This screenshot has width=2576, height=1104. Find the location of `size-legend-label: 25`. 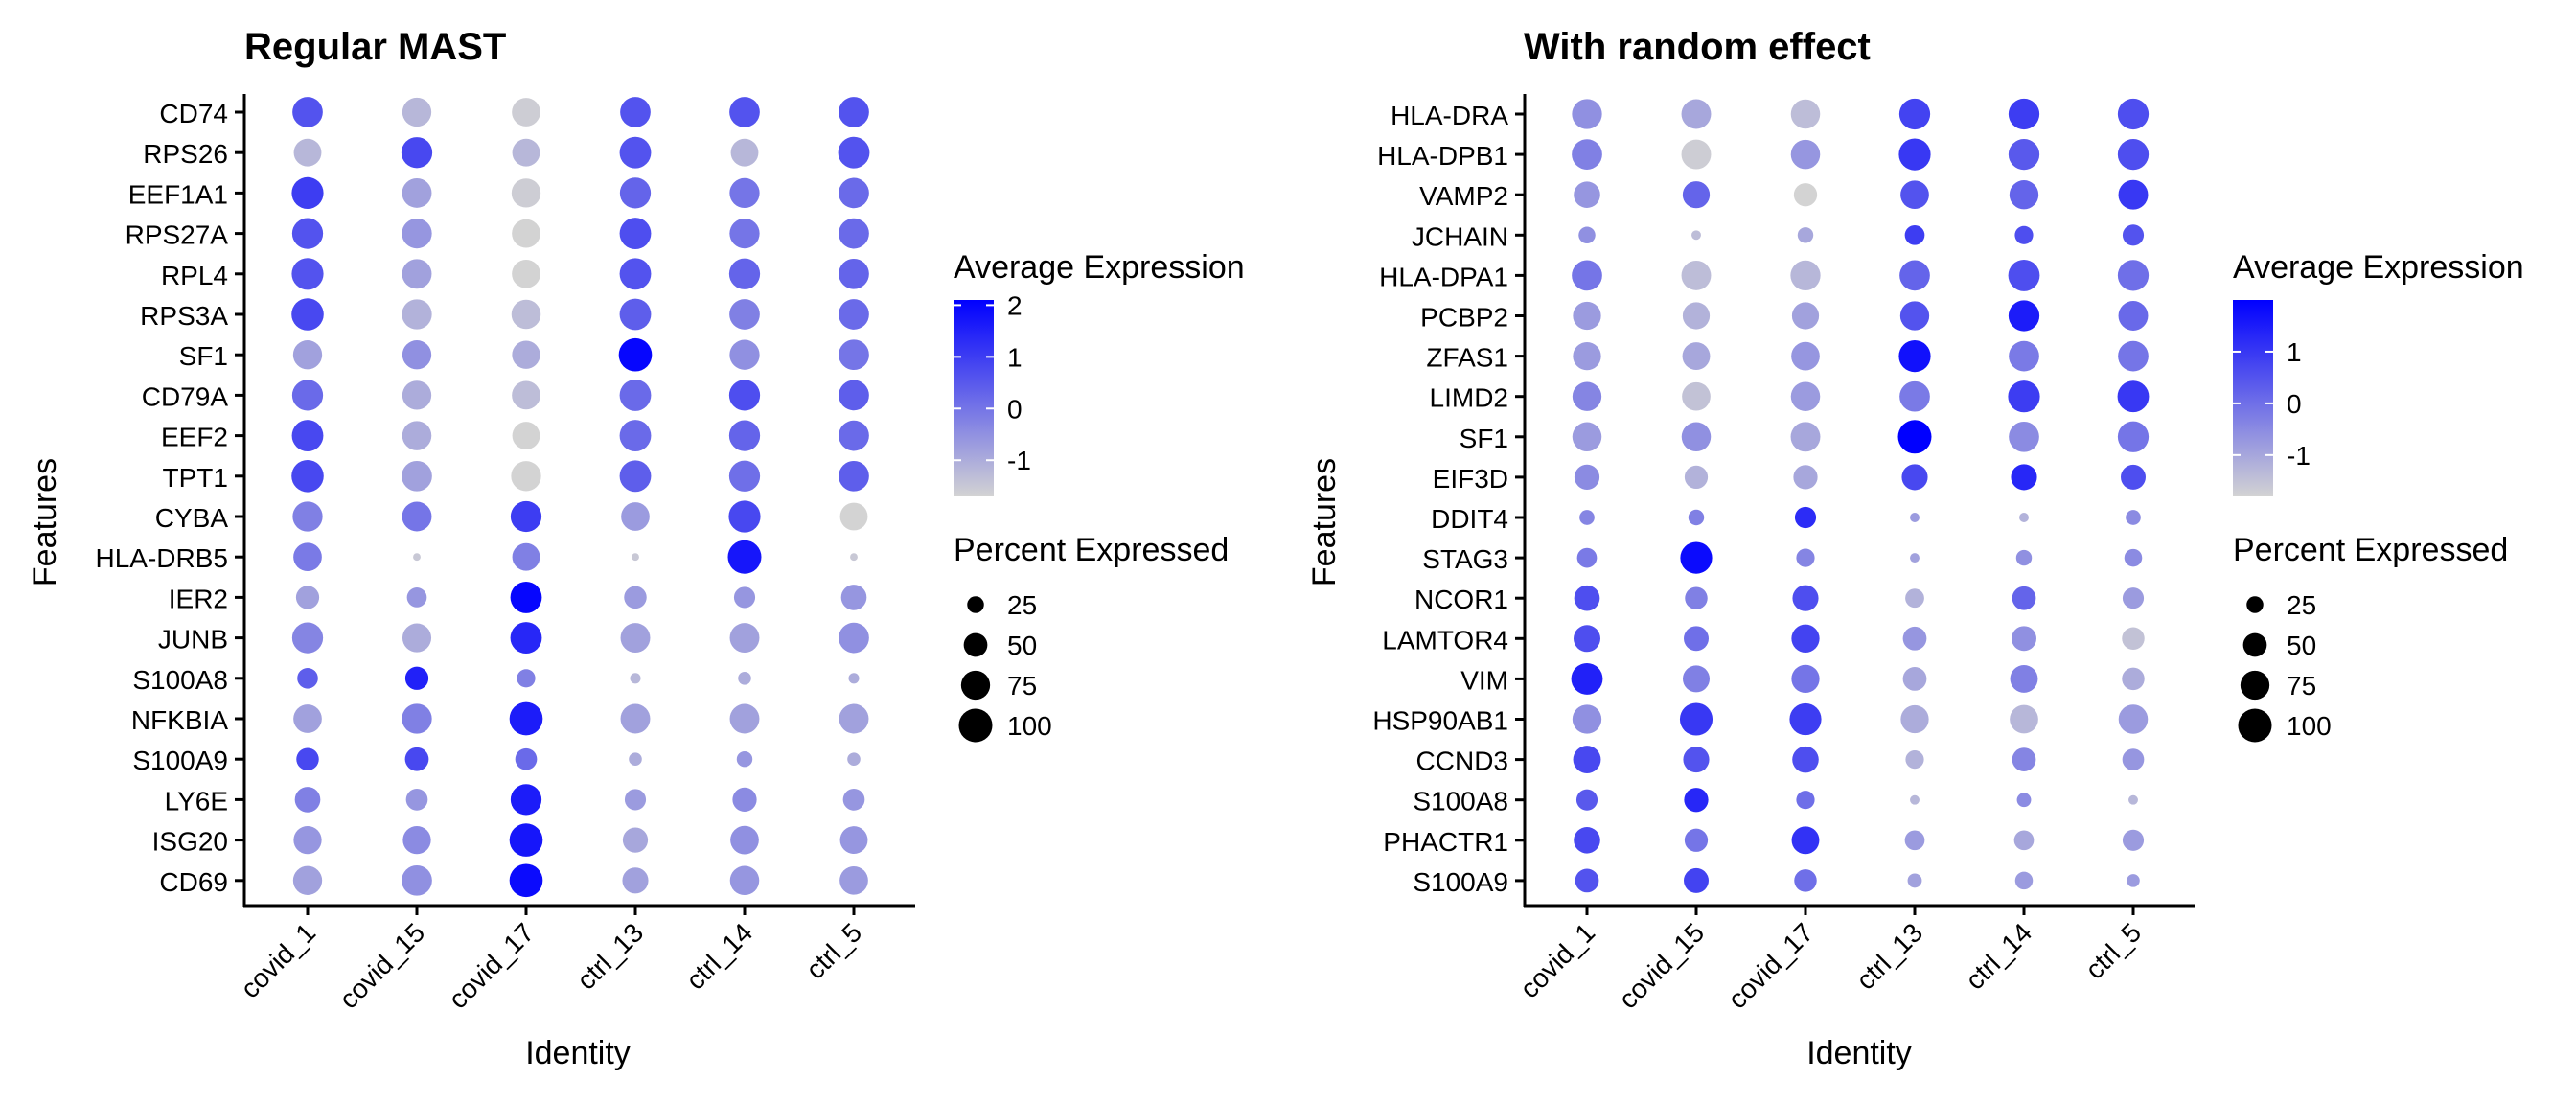

size-legend-label: 25 is located at coordinates (2301, 605).